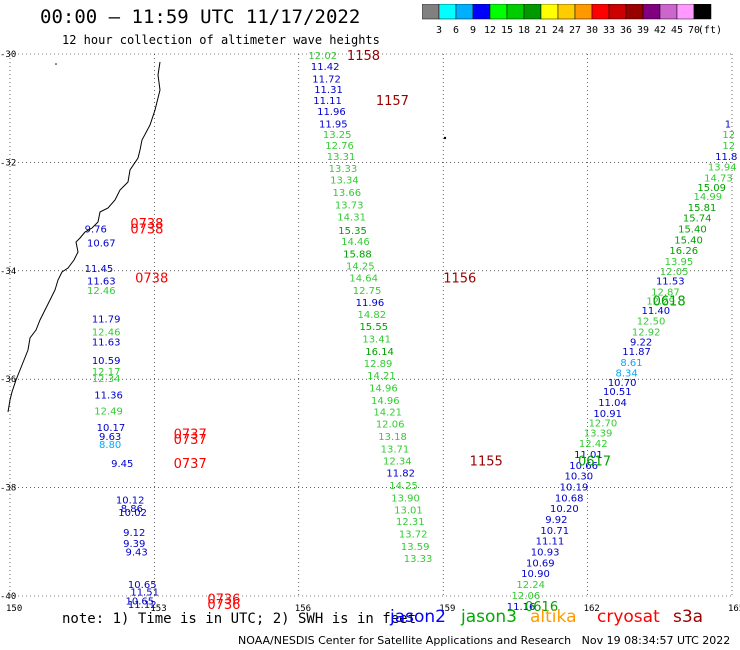 The width and height of the screenshot is (740, 650). What do you see at coordinates (363, 56) in the screenshot?
I see `time-label: 1158` at bounding box center [363, 56].